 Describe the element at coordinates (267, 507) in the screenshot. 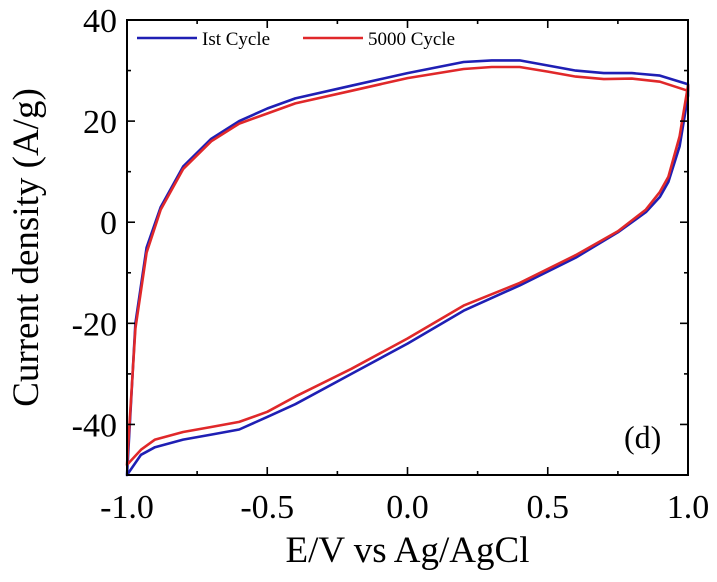

I see `x-tick-label: -0.5` at that location.